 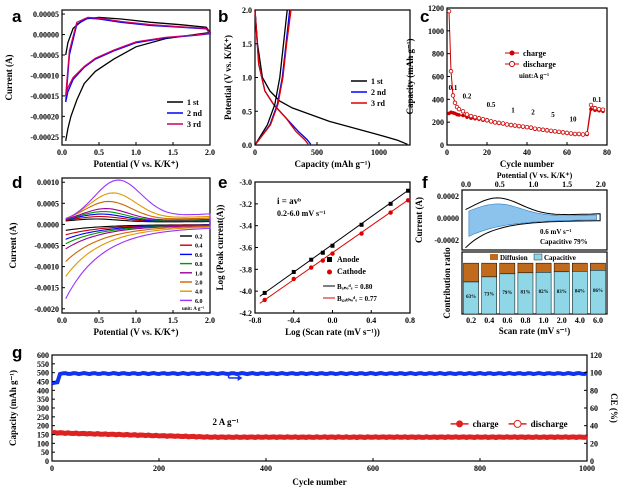 I want to click on panel-g-ce-arrowhead, so click(x=240, y=377).